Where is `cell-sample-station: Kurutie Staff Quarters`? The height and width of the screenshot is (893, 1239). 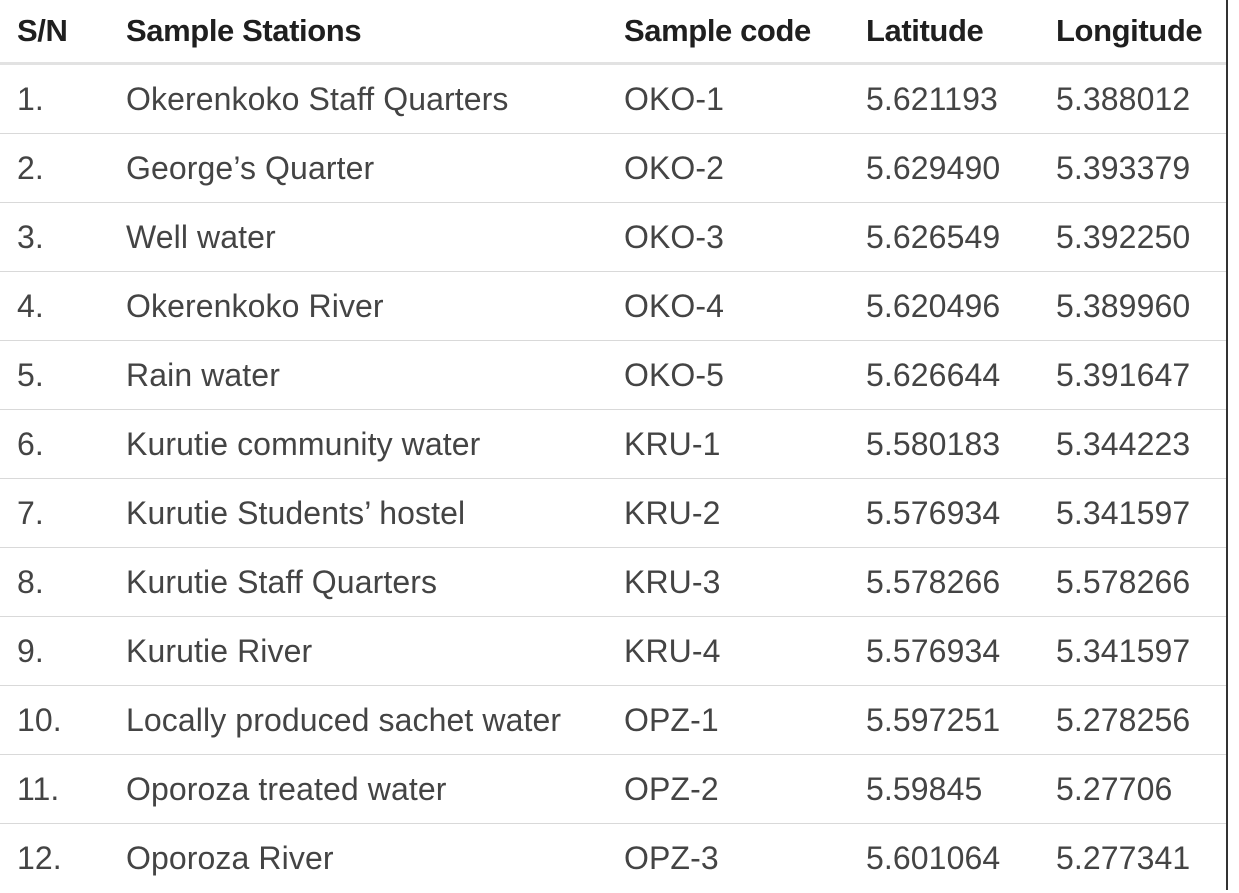
cell-sample-station: Kurutie Staff Quarters is located at coordinates (282, 581).